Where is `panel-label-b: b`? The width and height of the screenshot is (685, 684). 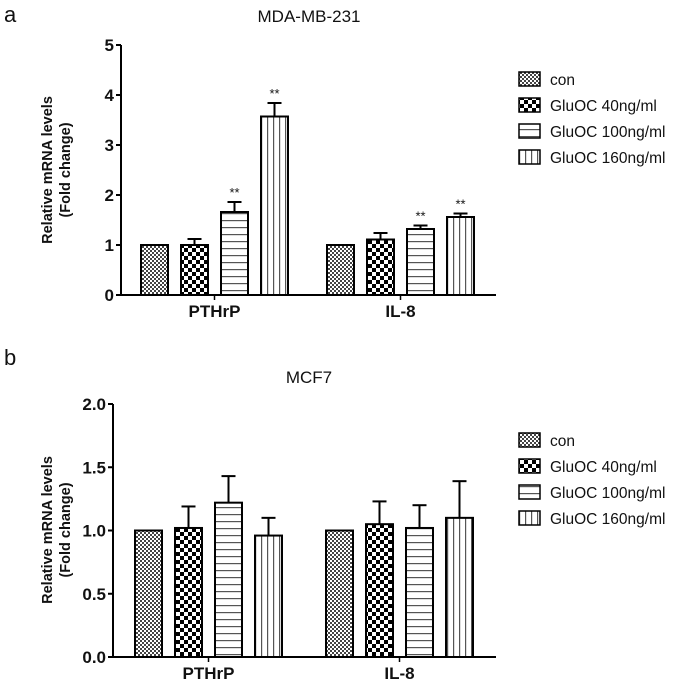 panel-label-b: b is located at coordinates (10, 357).